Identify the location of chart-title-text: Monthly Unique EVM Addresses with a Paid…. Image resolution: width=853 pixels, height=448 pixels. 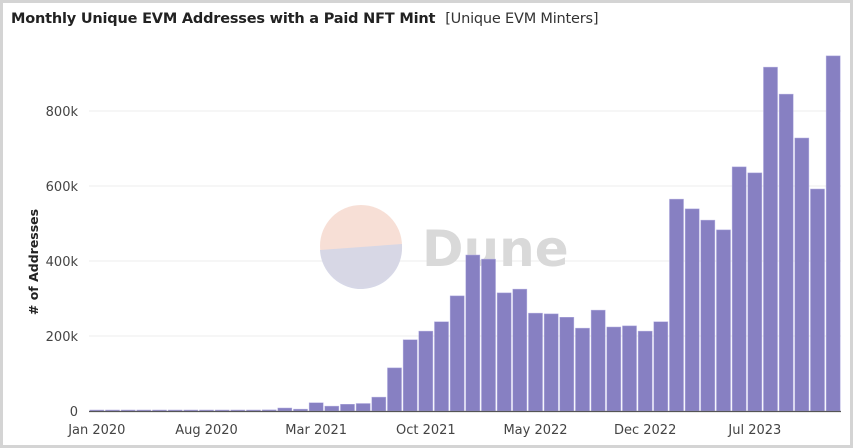
(223, 19).